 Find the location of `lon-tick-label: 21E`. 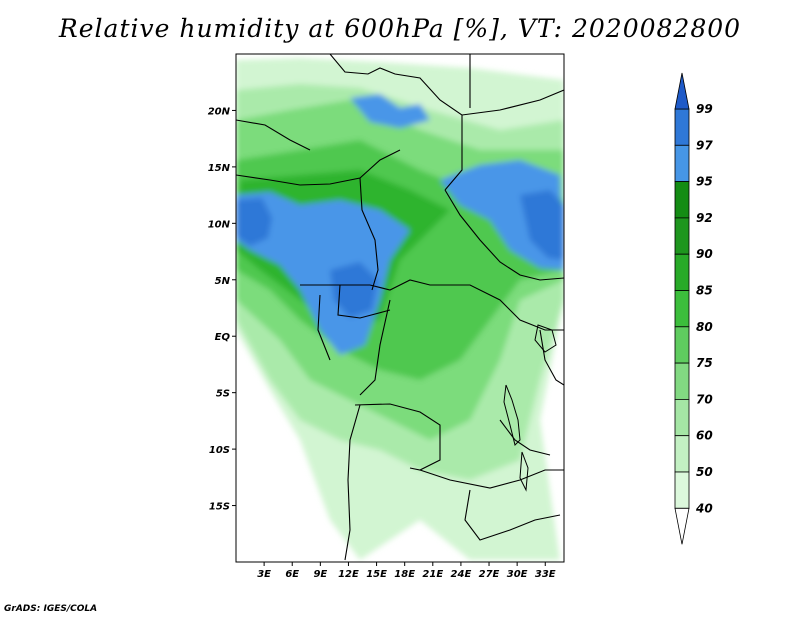

lon-tick-label: 21E is located at coordinates (432, 574).